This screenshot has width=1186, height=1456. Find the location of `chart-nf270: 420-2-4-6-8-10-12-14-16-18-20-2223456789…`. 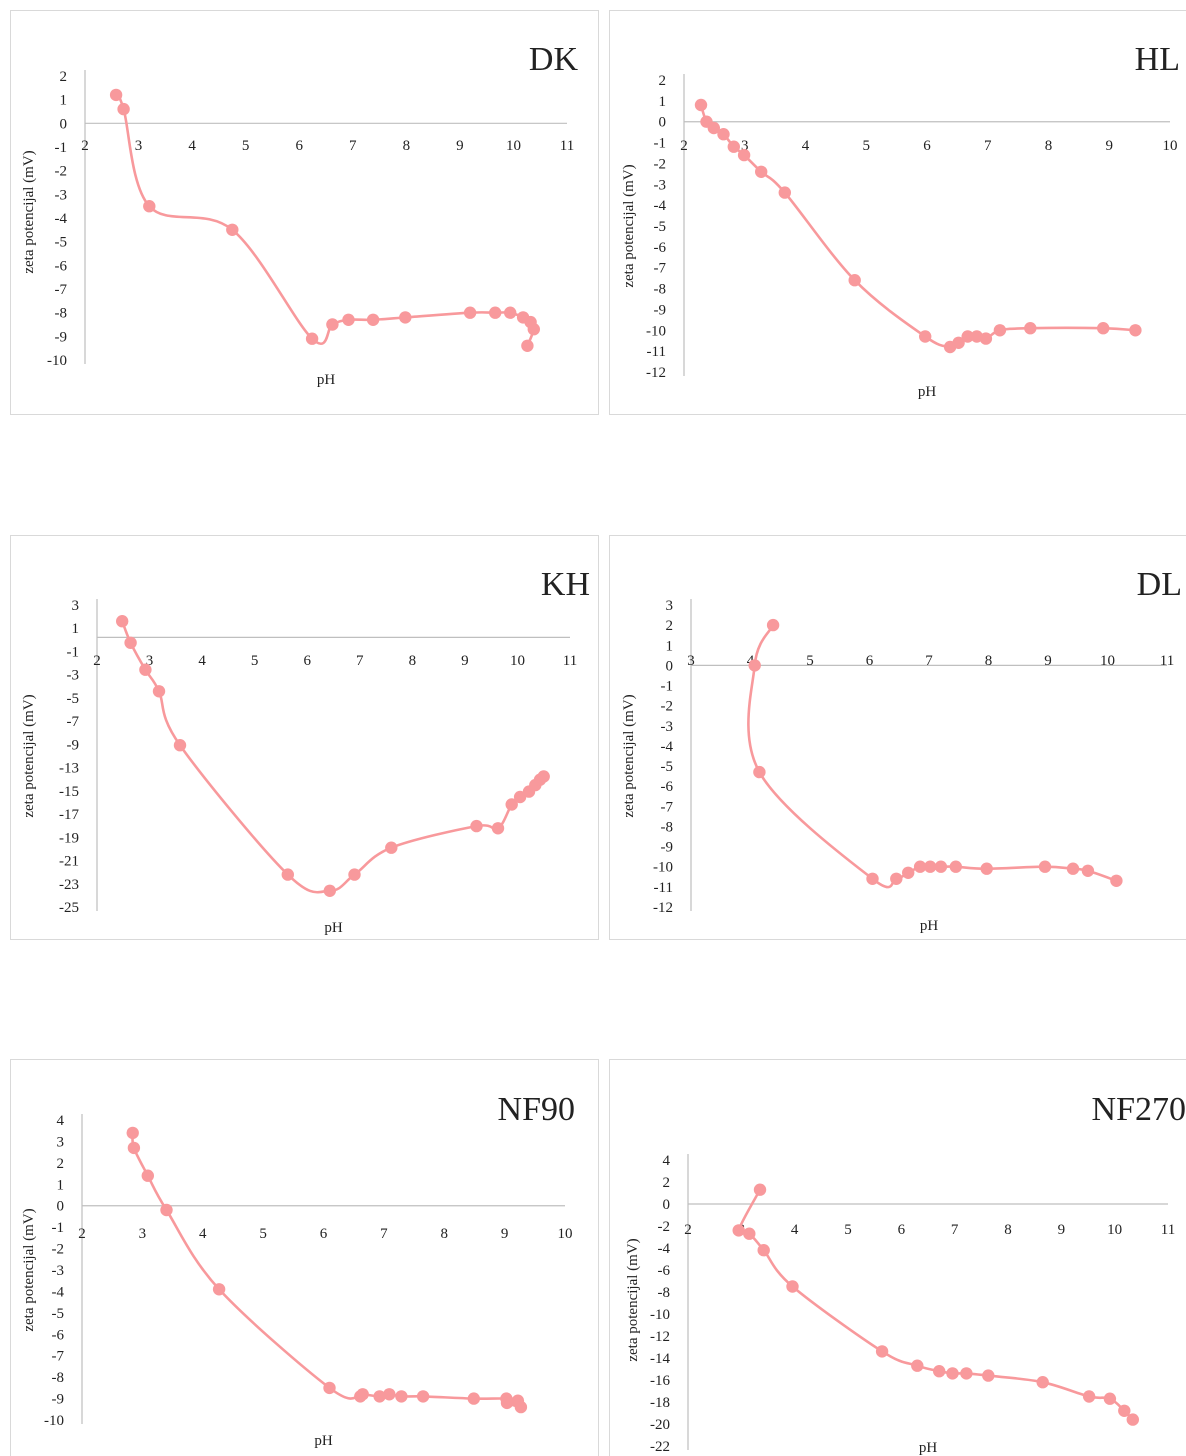

chart-nf270: 420-2-4-6-8-10-12-14-16-18-20-2223456789… is located at coordinates (897, 1257).